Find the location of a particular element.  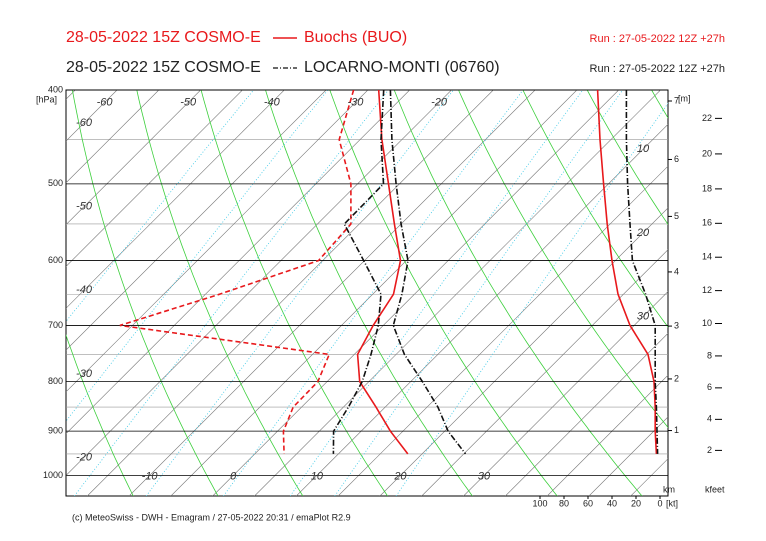

kfeet-tick-label: 2 is located at coordinates (709, 450).